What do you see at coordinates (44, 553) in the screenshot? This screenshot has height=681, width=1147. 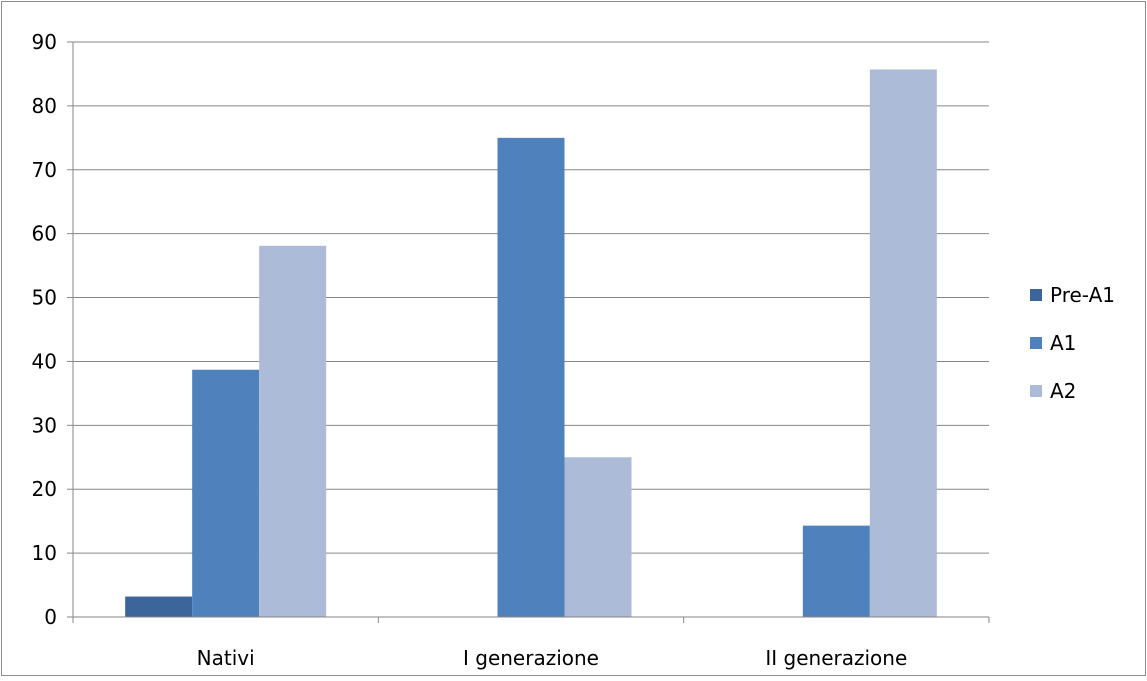 I see `y-tick-label-10: 10` at bounding box center [44, 553].